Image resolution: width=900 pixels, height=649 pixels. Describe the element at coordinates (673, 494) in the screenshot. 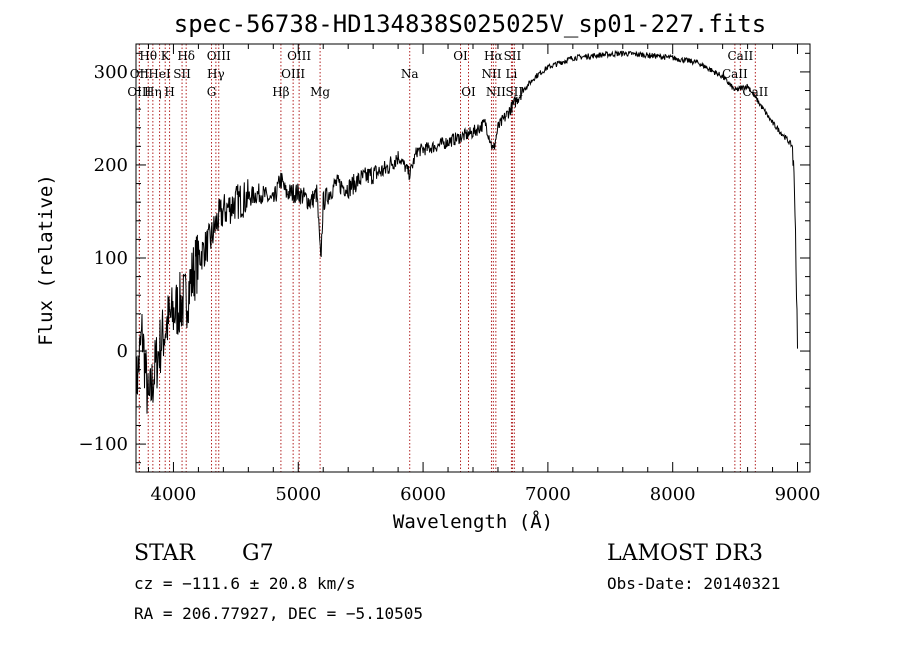

I see `x-tick-label-8000: 8000` at that location.